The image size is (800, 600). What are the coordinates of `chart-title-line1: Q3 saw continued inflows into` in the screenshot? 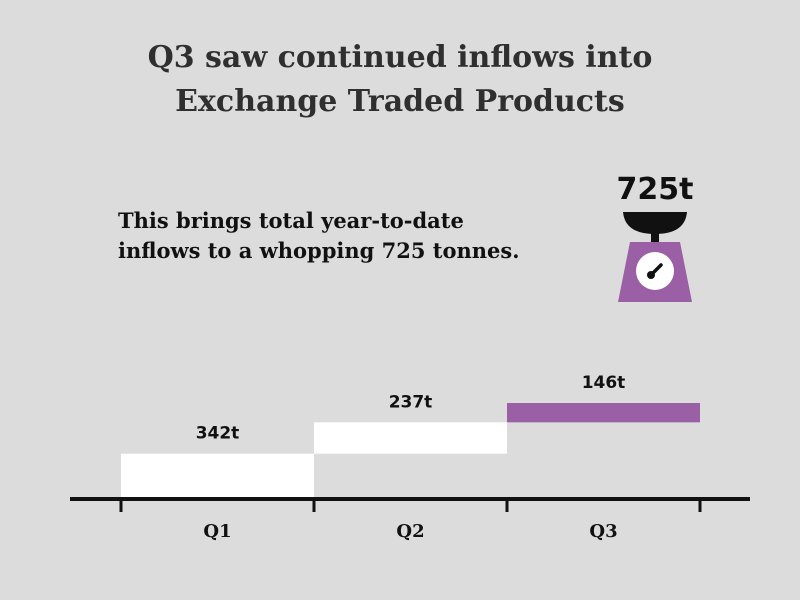 It's located at (400, 57).